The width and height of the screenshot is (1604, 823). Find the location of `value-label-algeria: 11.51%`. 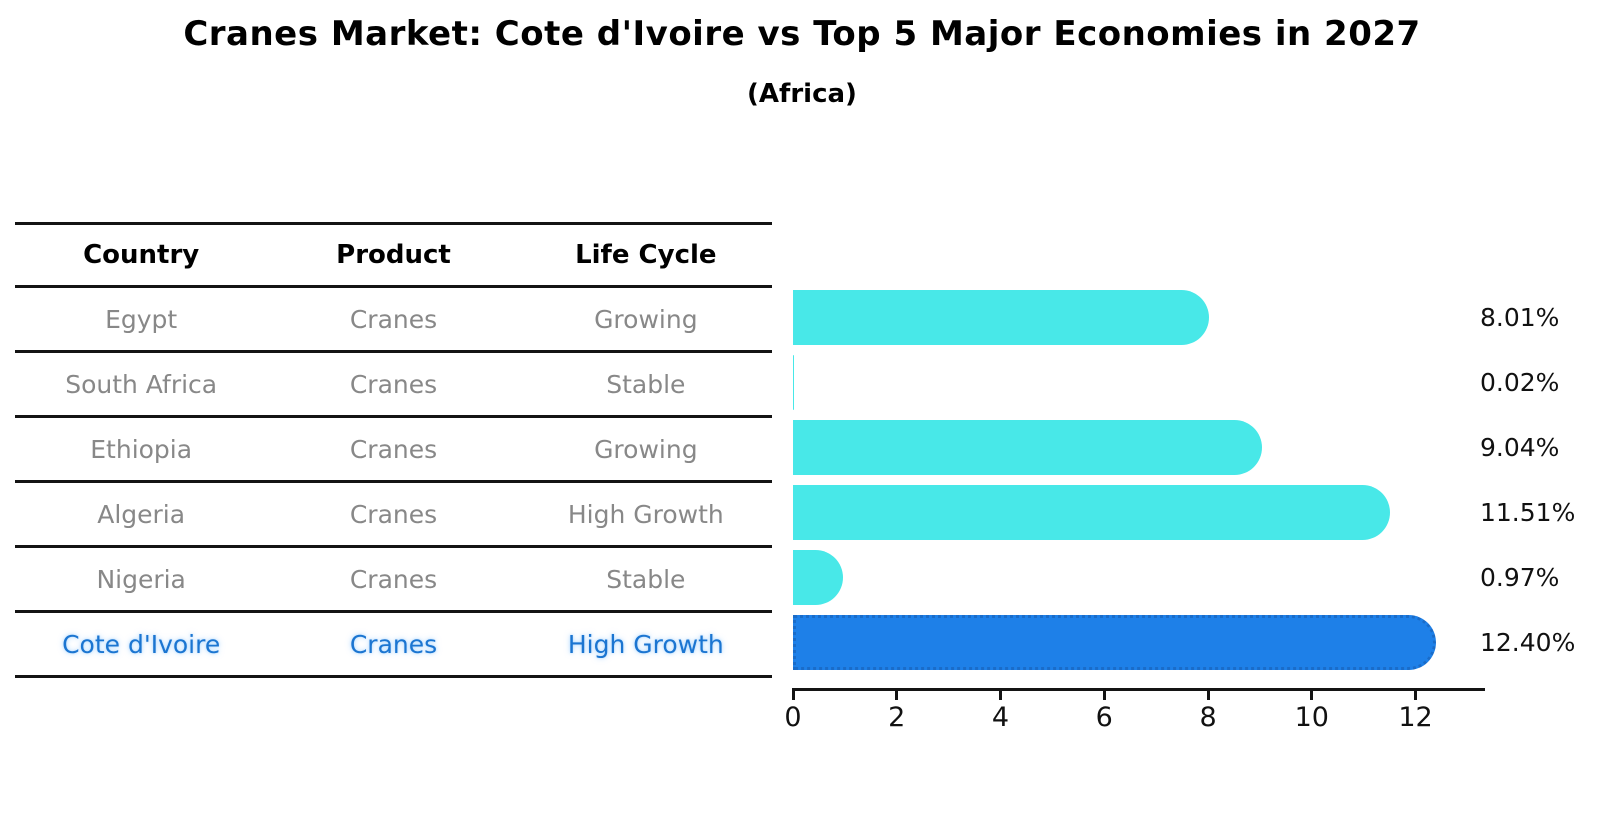

value-label-algeria: 11.51% is located at coordinates (1528, 512).